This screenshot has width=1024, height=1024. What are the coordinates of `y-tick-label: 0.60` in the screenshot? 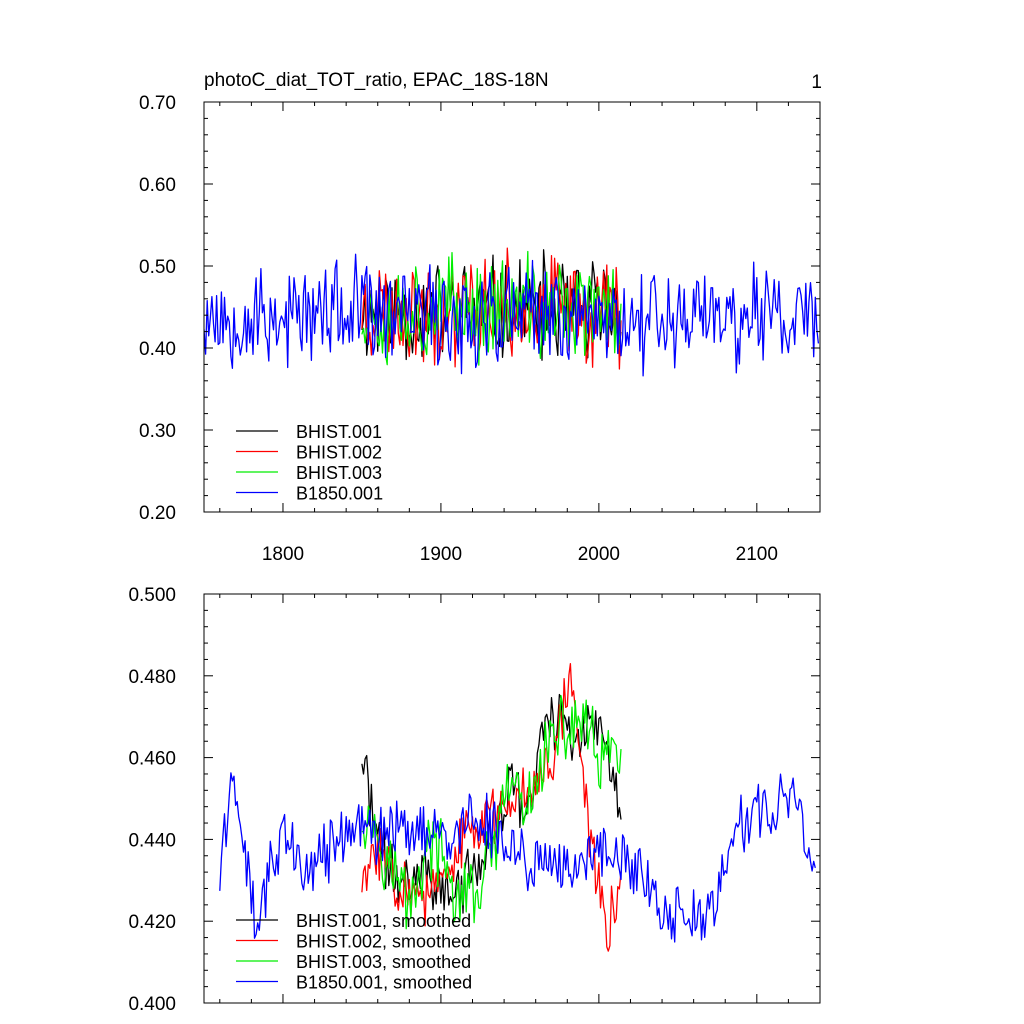 It's located at (157, 185).